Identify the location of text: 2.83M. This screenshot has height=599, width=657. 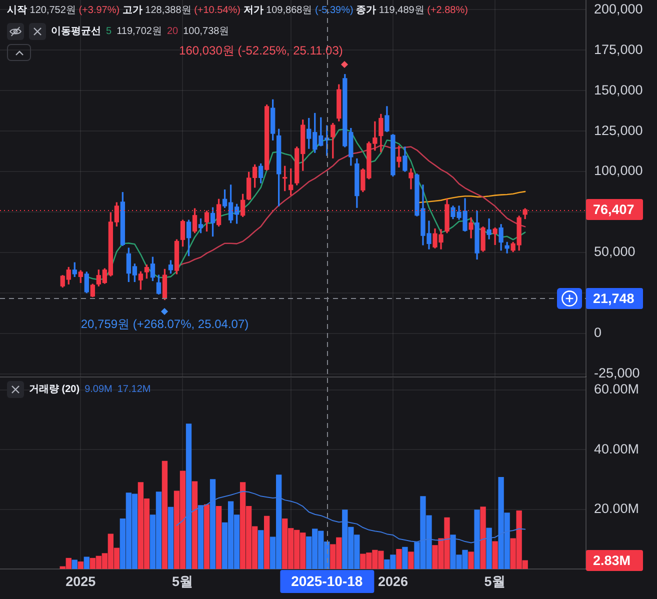
(614, 561).